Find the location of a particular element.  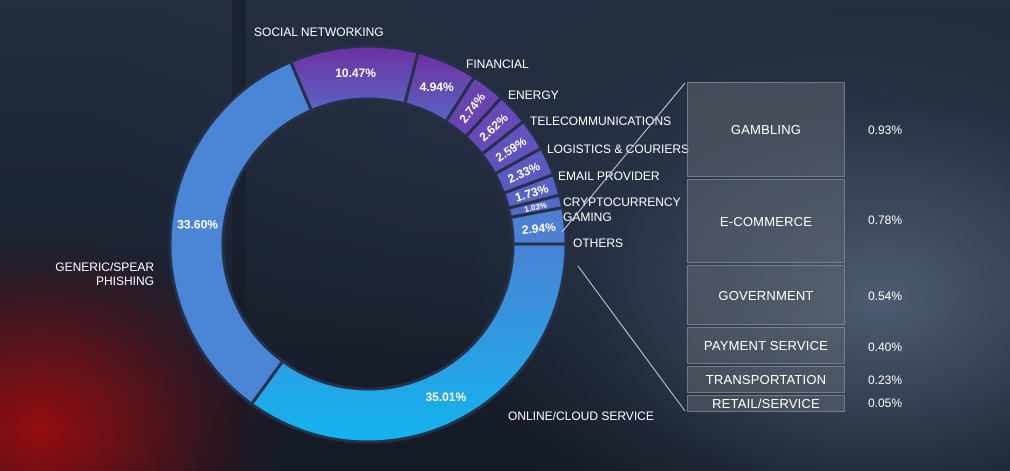

breakdown-label: RETAIL/SERVICE is located at coordinates (766, 403).